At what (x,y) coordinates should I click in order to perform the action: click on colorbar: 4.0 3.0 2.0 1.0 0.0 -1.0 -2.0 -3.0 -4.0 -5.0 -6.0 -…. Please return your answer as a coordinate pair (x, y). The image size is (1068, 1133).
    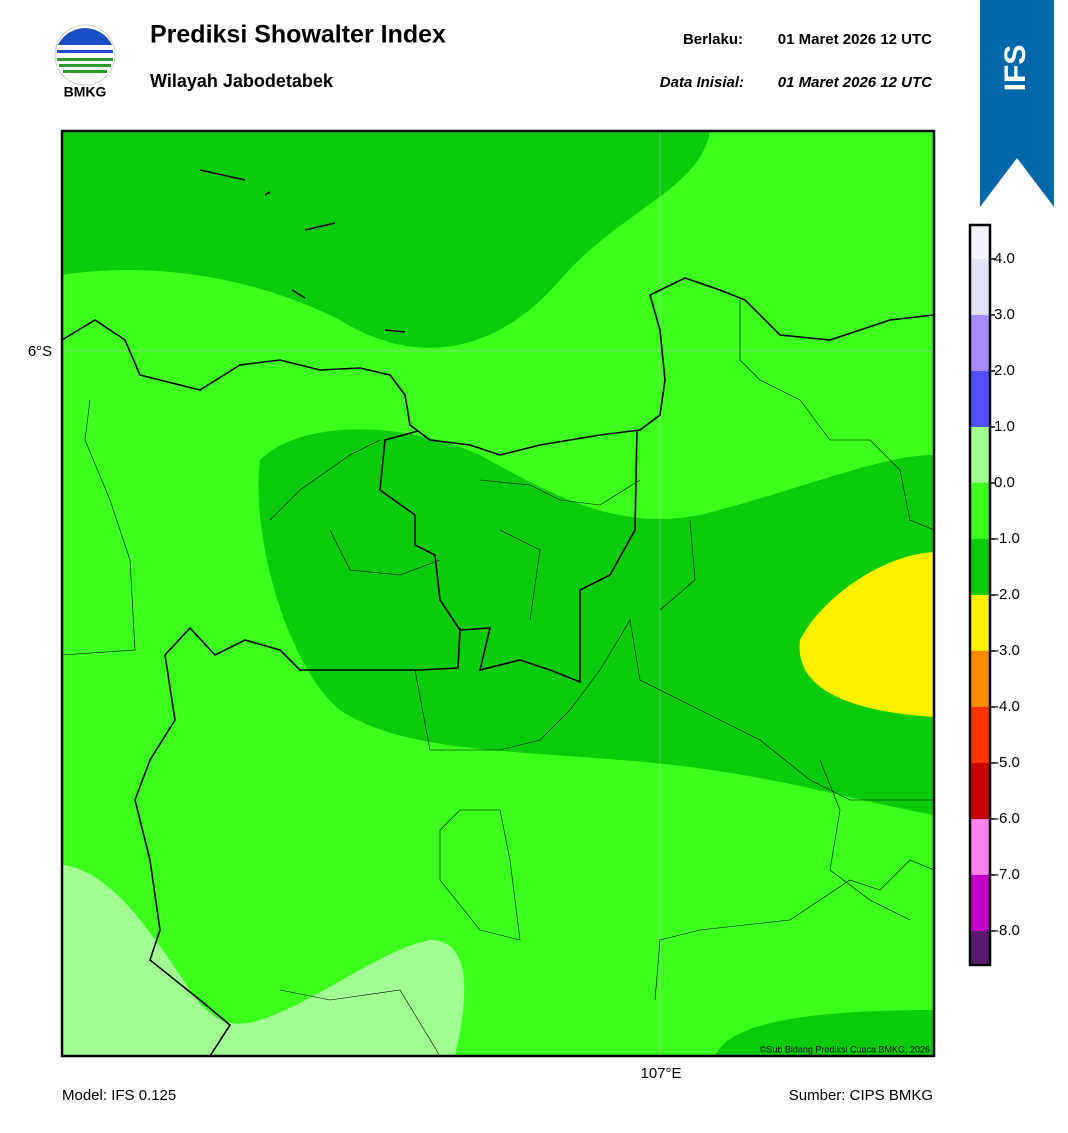
    Looking at the image, I should click on (994, 595).